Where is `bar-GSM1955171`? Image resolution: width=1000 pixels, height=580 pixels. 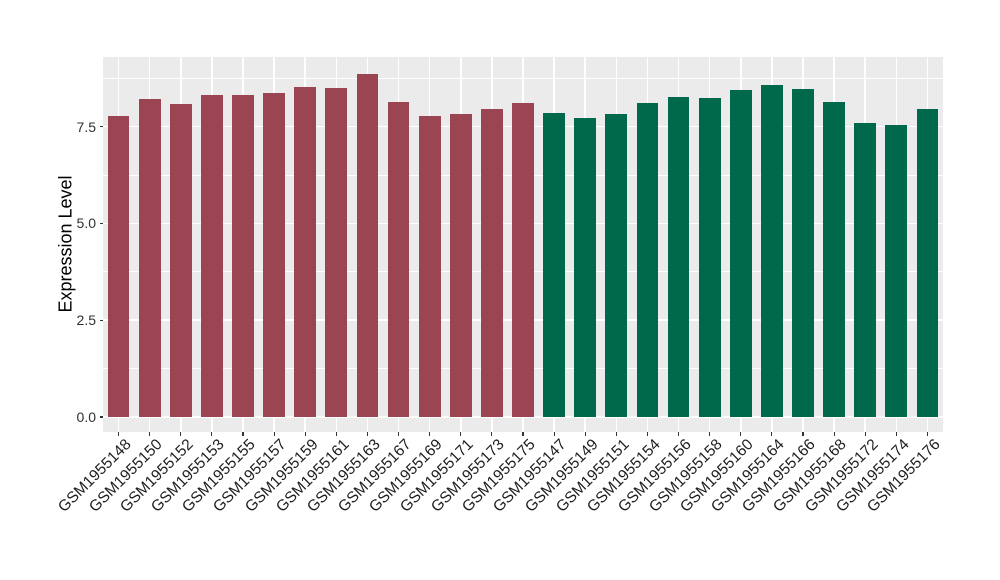
bar-GSM1955171 is located at coordinates (460, 265).